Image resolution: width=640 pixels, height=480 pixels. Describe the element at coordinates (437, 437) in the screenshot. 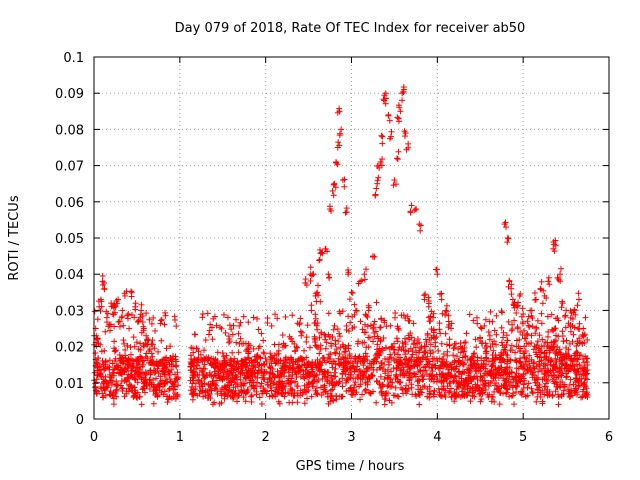

I see `x-tick-label: 4` at that location.